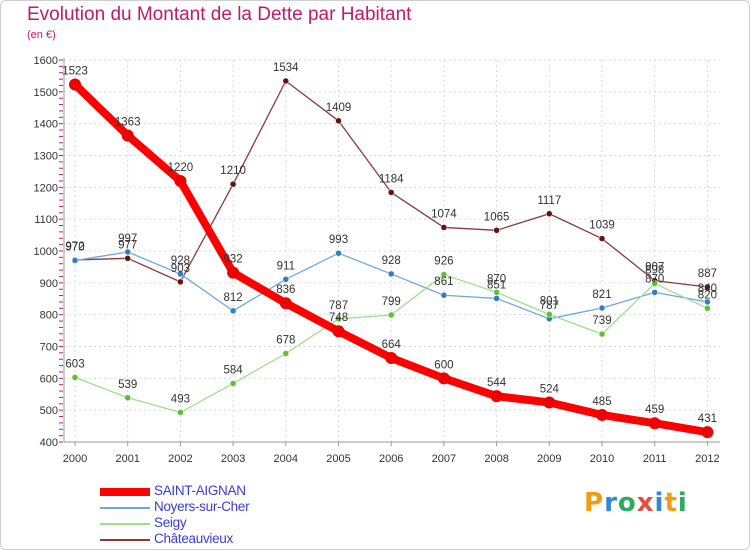 Image resolution: width=750 pixels, height=550 pixels. Describe the element at coordinates (611, 503) in the screenshot. I see `logo-letter: r` at that location.